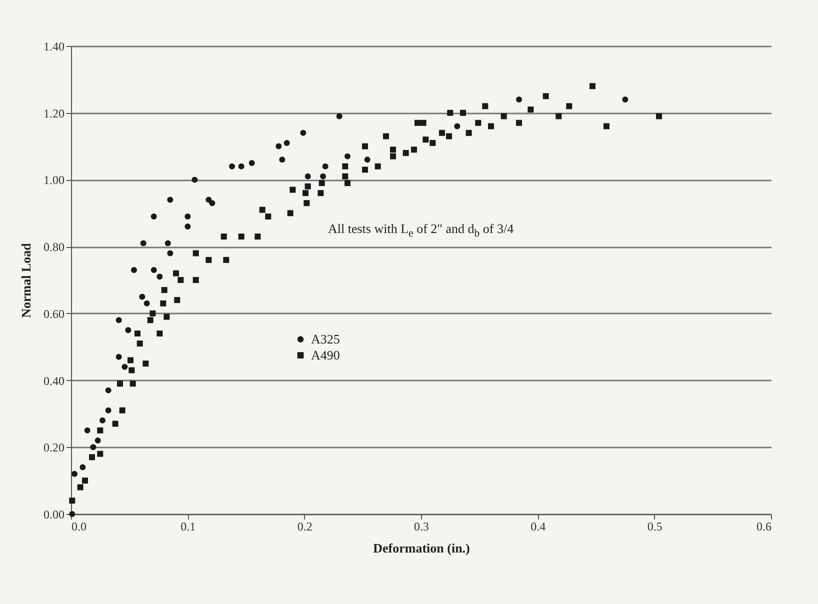 This screenshot has height=604, width=818. Describe the element at coordinates (764, 527) in the screenshot. I see `x-tick-label: 0.6` at that location.